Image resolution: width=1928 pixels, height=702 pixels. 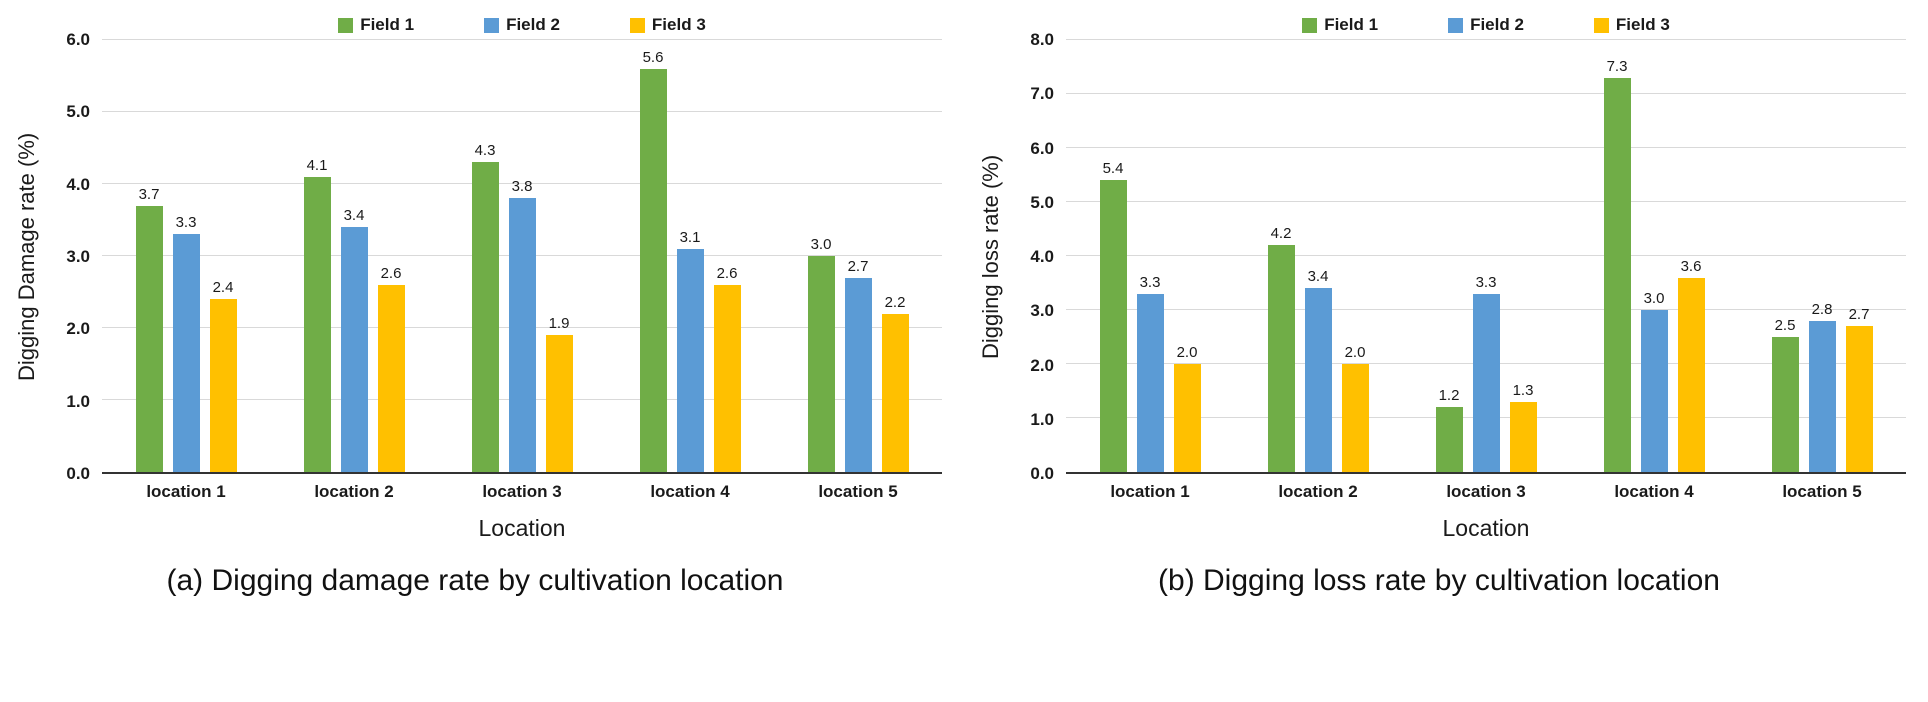 I want to click on bar-field-3: 2.6, so click(x=391, y=256).